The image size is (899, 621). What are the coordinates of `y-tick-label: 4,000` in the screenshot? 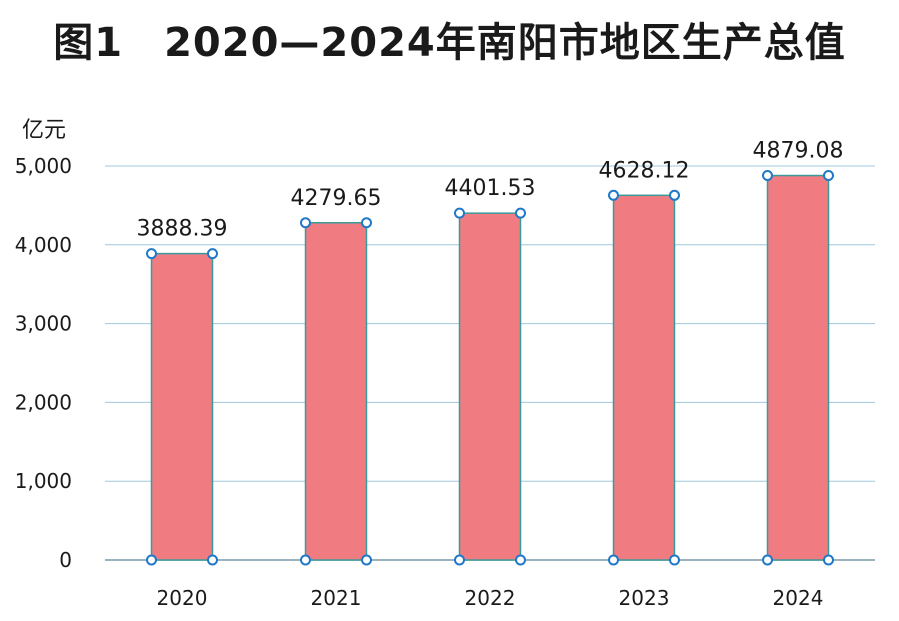 It's located at (43, 245).